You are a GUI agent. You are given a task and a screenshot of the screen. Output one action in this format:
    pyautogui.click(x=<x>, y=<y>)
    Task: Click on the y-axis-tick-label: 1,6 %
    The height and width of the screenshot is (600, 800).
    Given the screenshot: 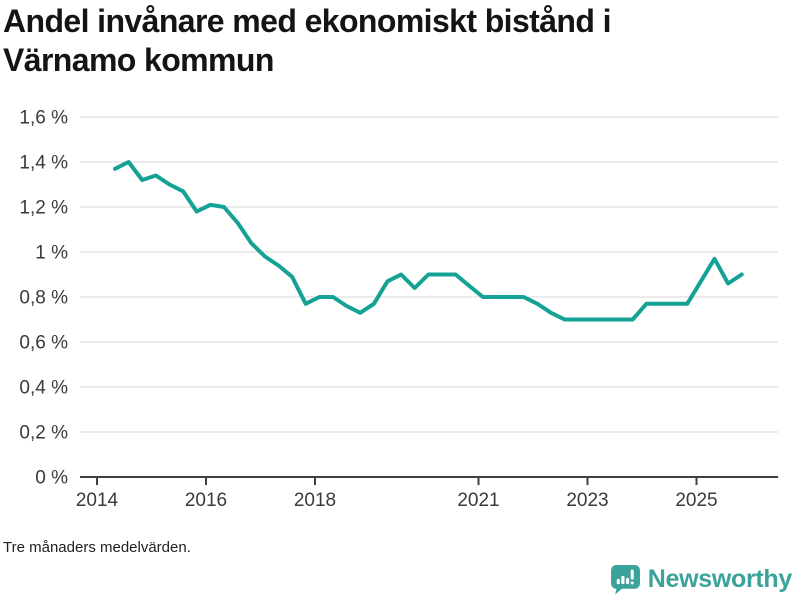 What is the action you would take?
    pyautogui.click(x=43, y=118)
    